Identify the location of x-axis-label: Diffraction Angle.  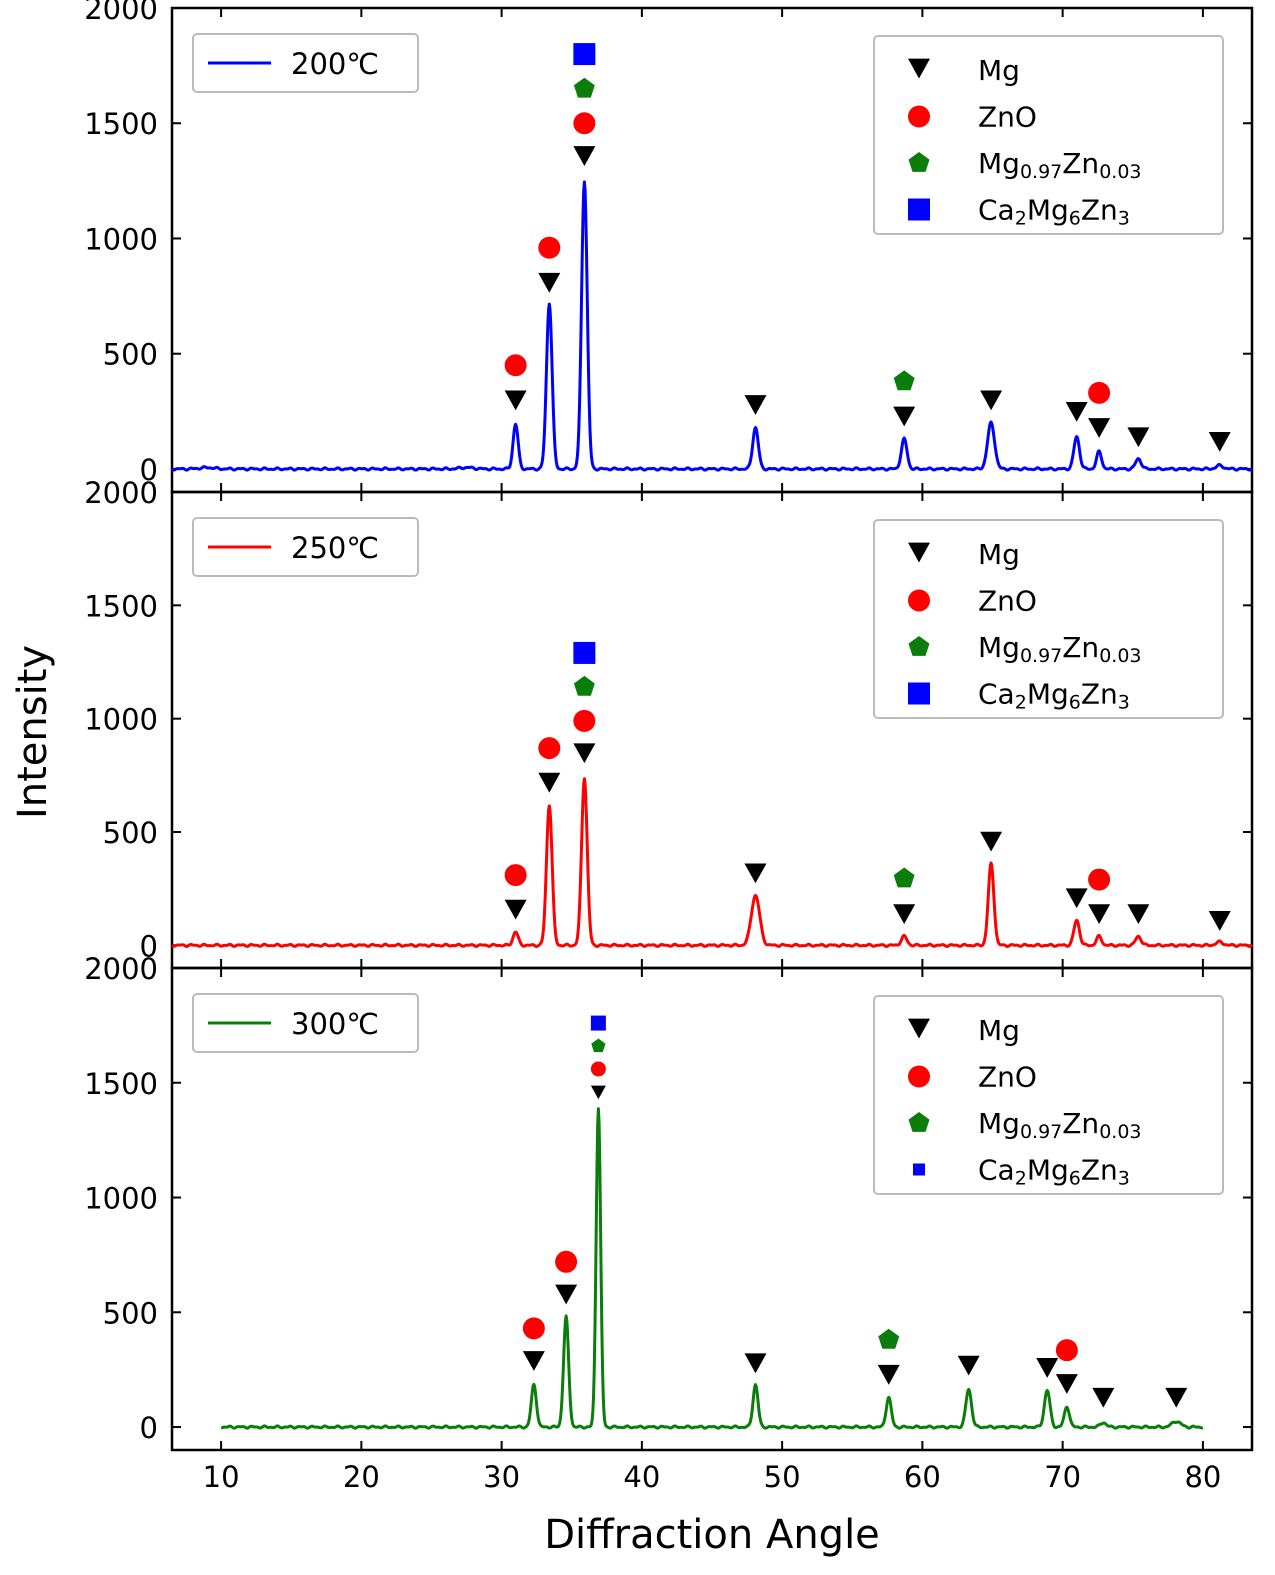
(712, 1535).